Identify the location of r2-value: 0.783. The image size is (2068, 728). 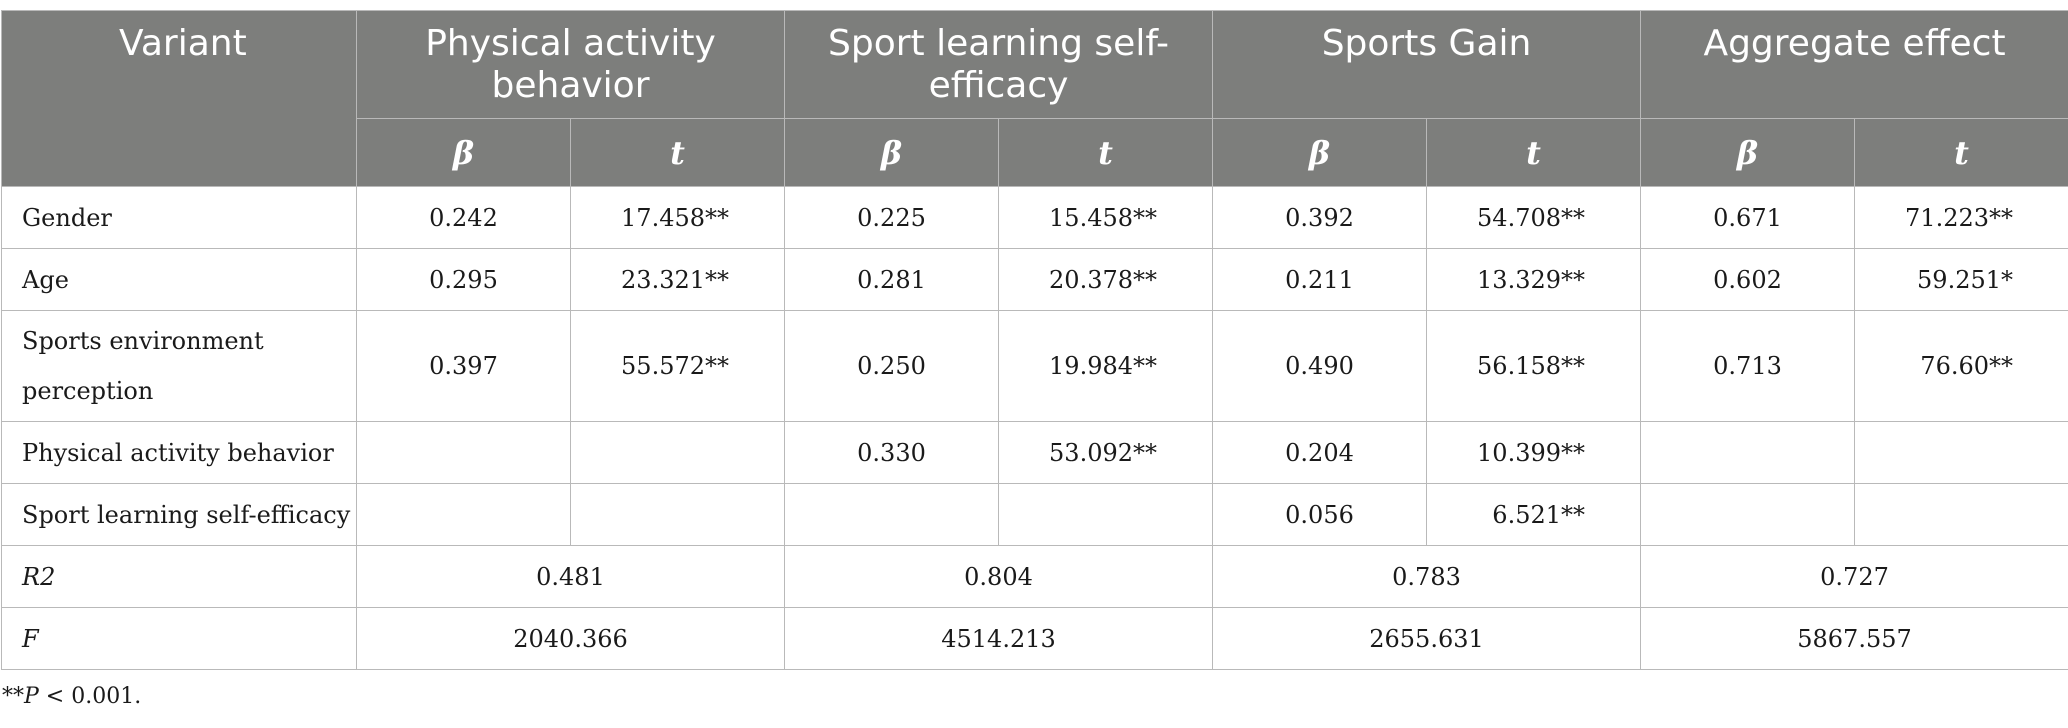
(1427, 576).